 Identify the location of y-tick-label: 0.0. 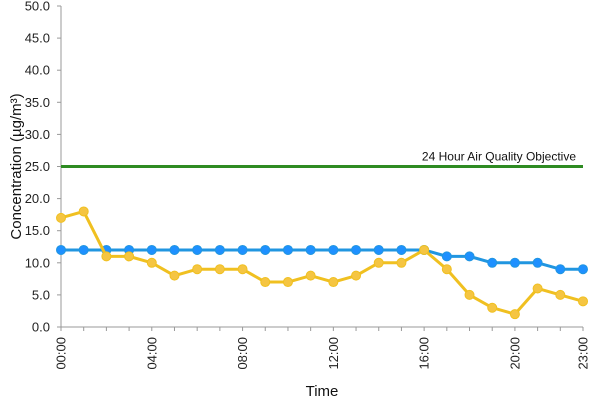
(41, 327).